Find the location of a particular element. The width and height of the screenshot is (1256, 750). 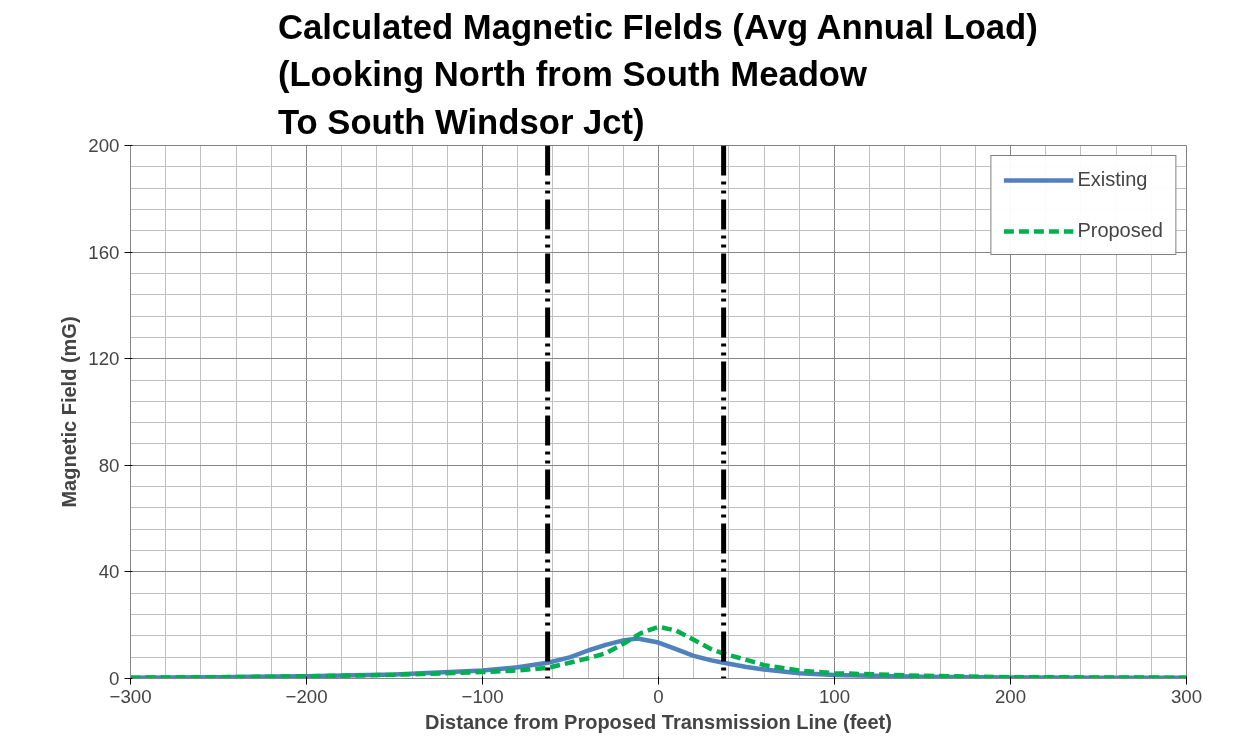

legend-label: Existing is located at coordinates (1112, 179).